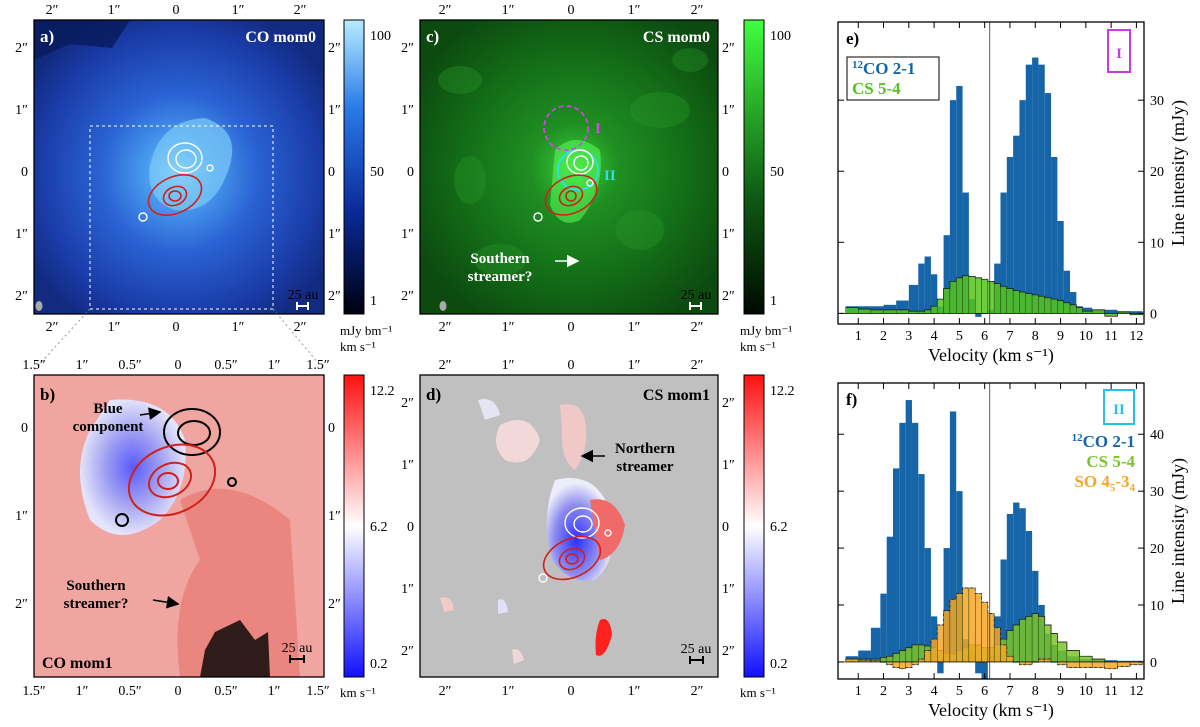  Describe the element at coordinates (532, 531) in the screenshot. I see `panel-d-patches` at that location.